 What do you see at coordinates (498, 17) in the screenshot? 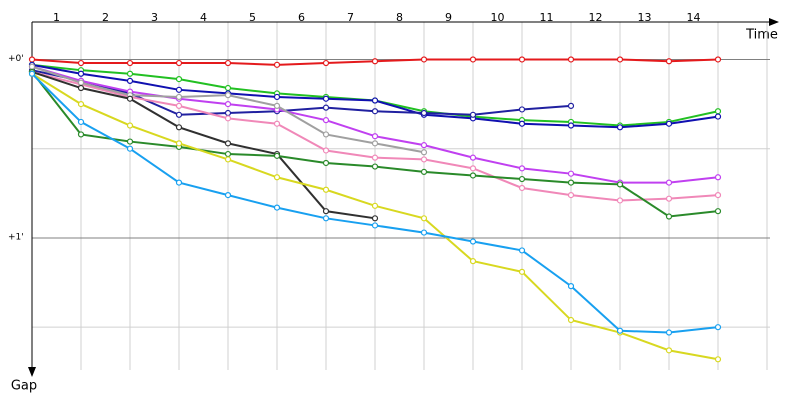
I see `x-tick-label: 10` at bounding box center [498, 17].